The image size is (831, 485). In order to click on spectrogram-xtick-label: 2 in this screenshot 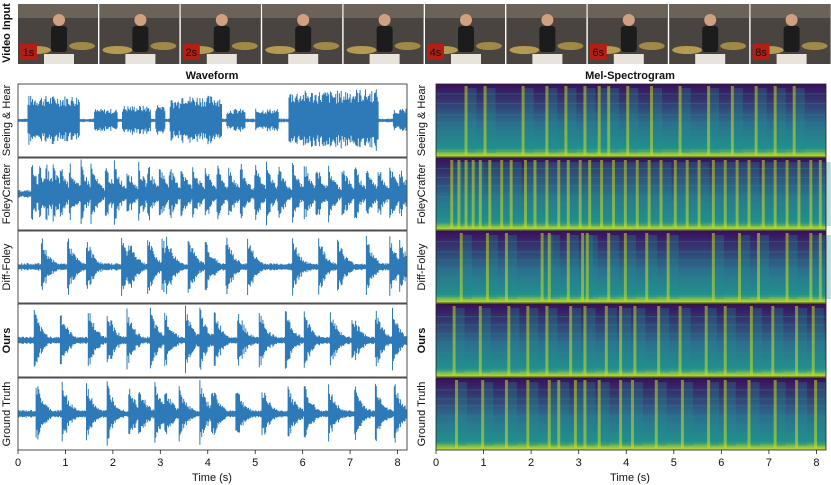, I will do `click(531, 463)`.